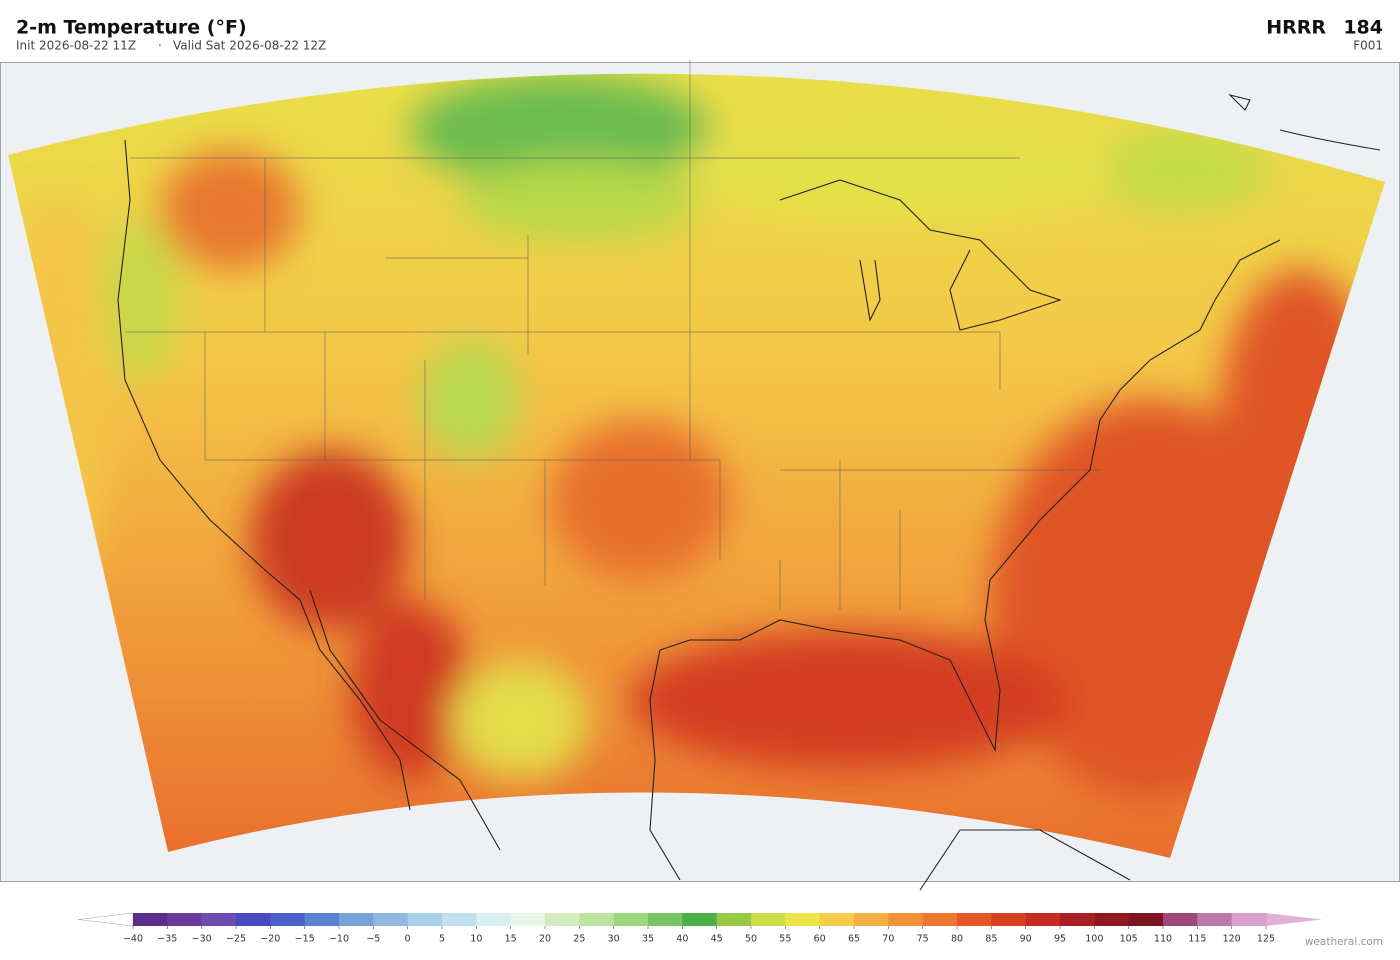 This screenshot has width=1400, height=960. Describe the element at coordinates (614, 939) in the screenshot. I see `colorbar-tick-label: 30` at that location.